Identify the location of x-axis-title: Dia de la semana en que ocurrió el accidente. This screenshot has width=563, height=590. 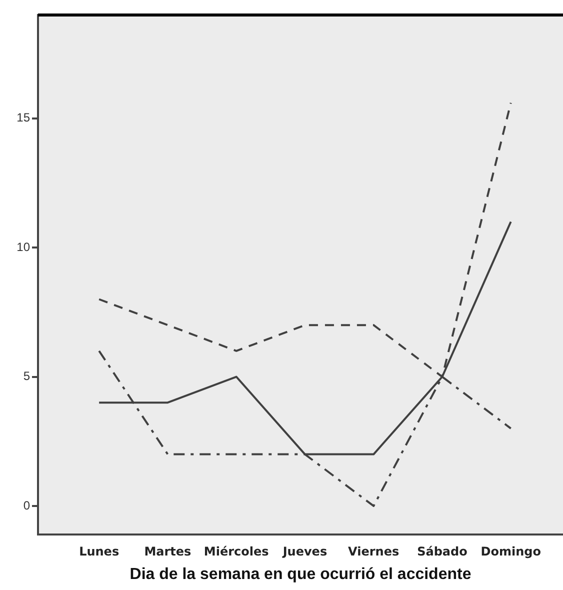
(301, 574).